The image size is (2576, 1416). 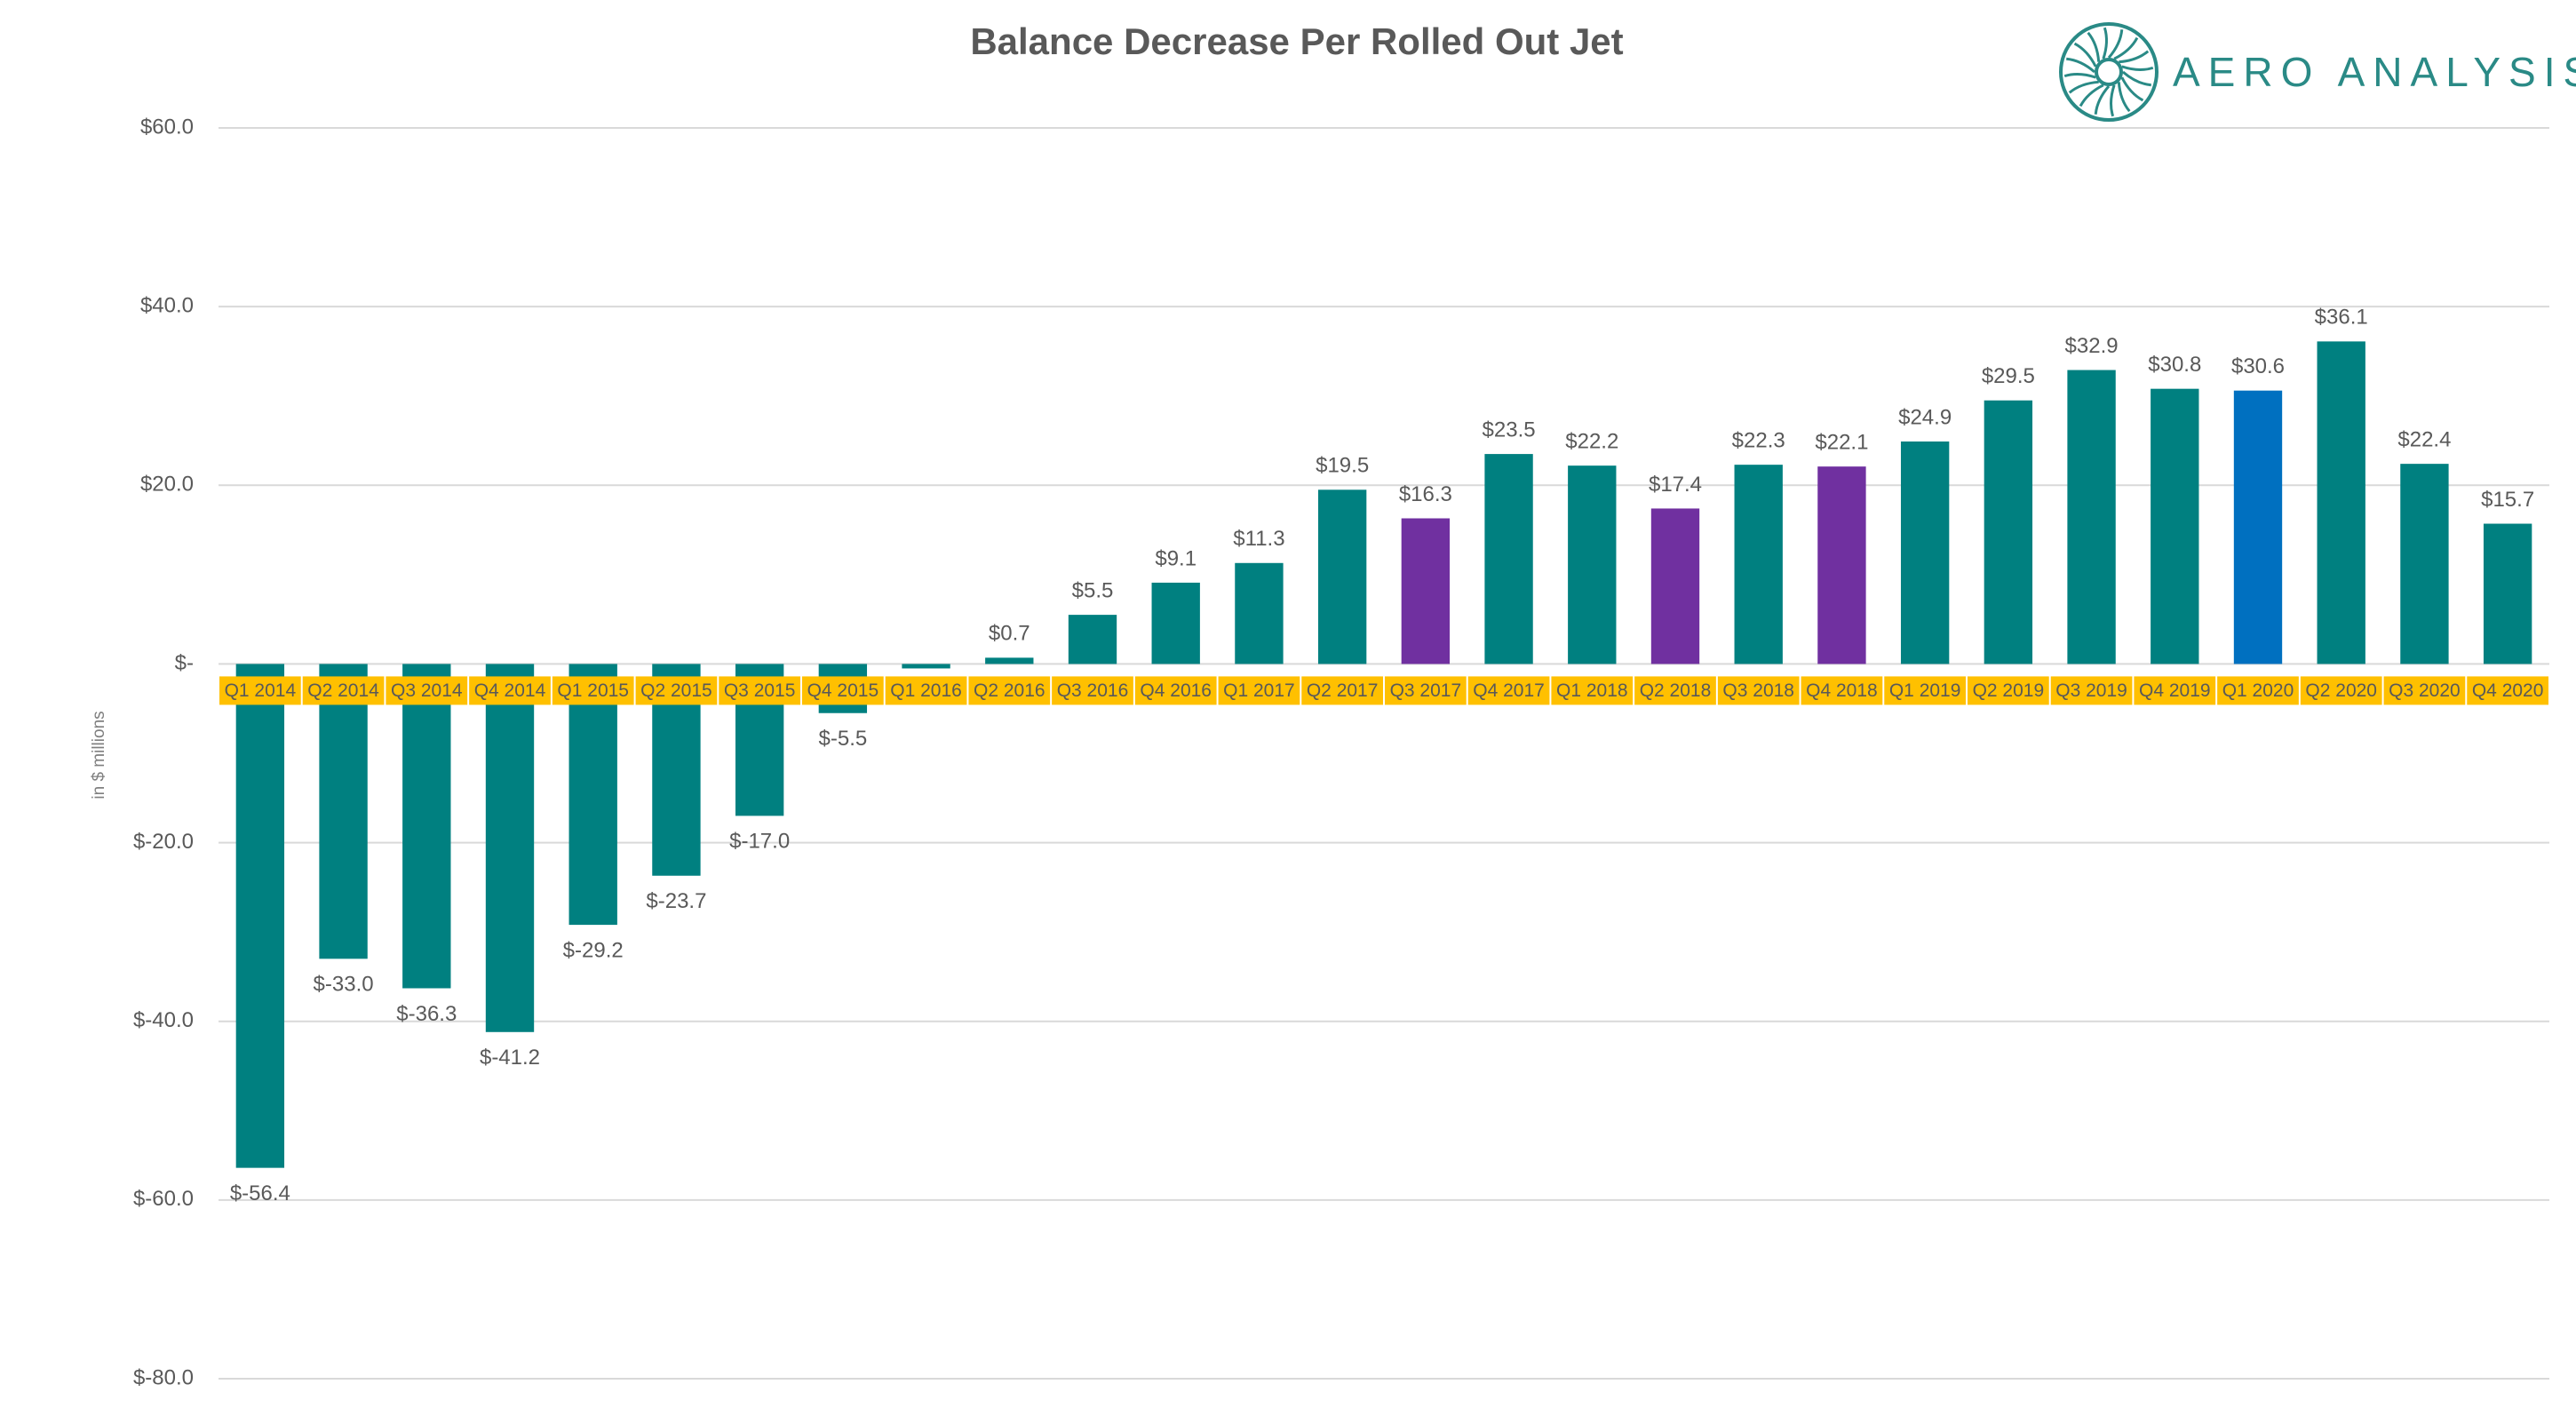 What do you see at coordinates (2258, 366) in the screenshot?
I see `data-label: $30.6` at bounding box center [2258, 366].